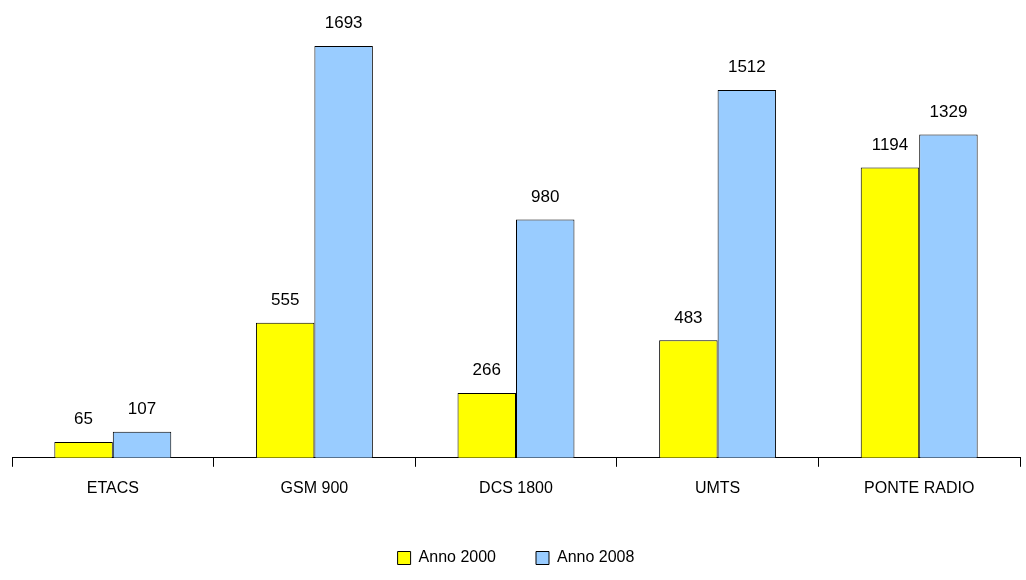 The width and height of the screenshot is (1026, 580). Describe the element at coordinates (516, 487) in the screenshot. I see `x-tick-label: DCS 1800` at that location.